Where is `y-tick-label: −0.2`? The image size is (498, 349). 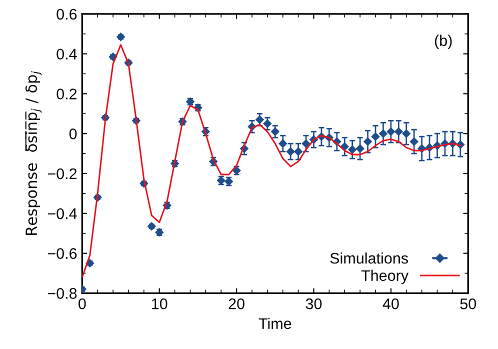 y-tick-label: −0.2 is located at coordinates (62, 174).